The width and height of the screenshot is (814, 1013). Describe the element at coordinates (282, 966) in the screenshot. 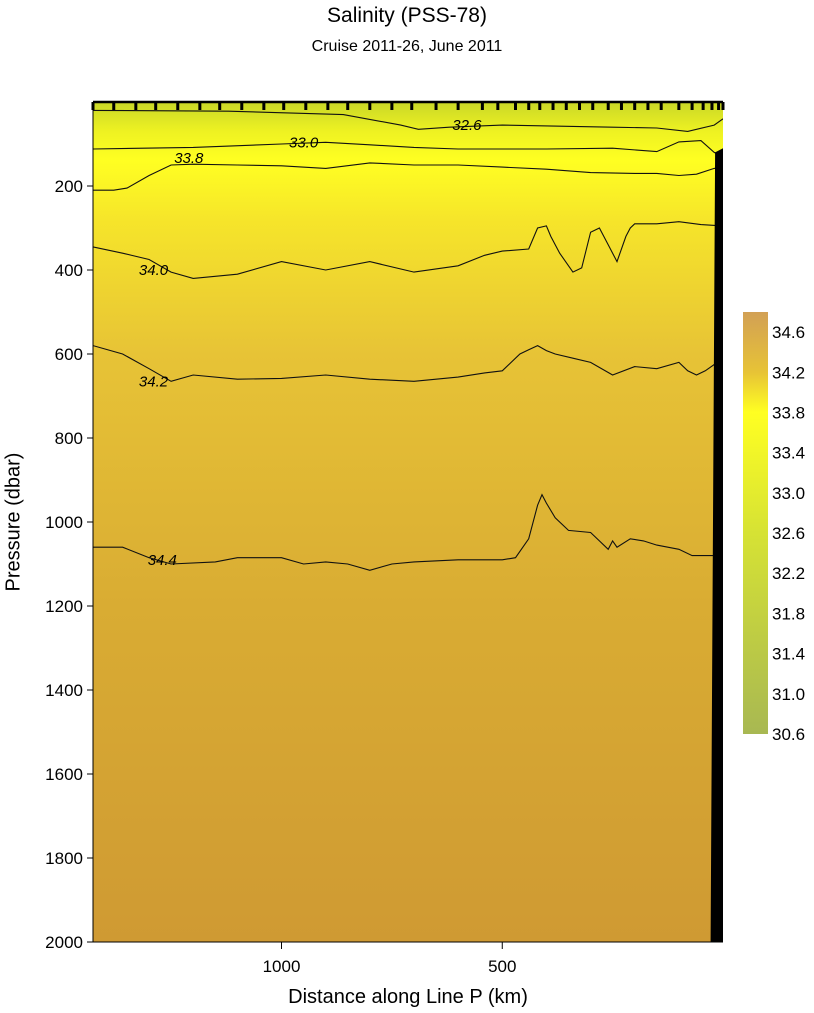

I see `x-tick-label: 1000` at that location.